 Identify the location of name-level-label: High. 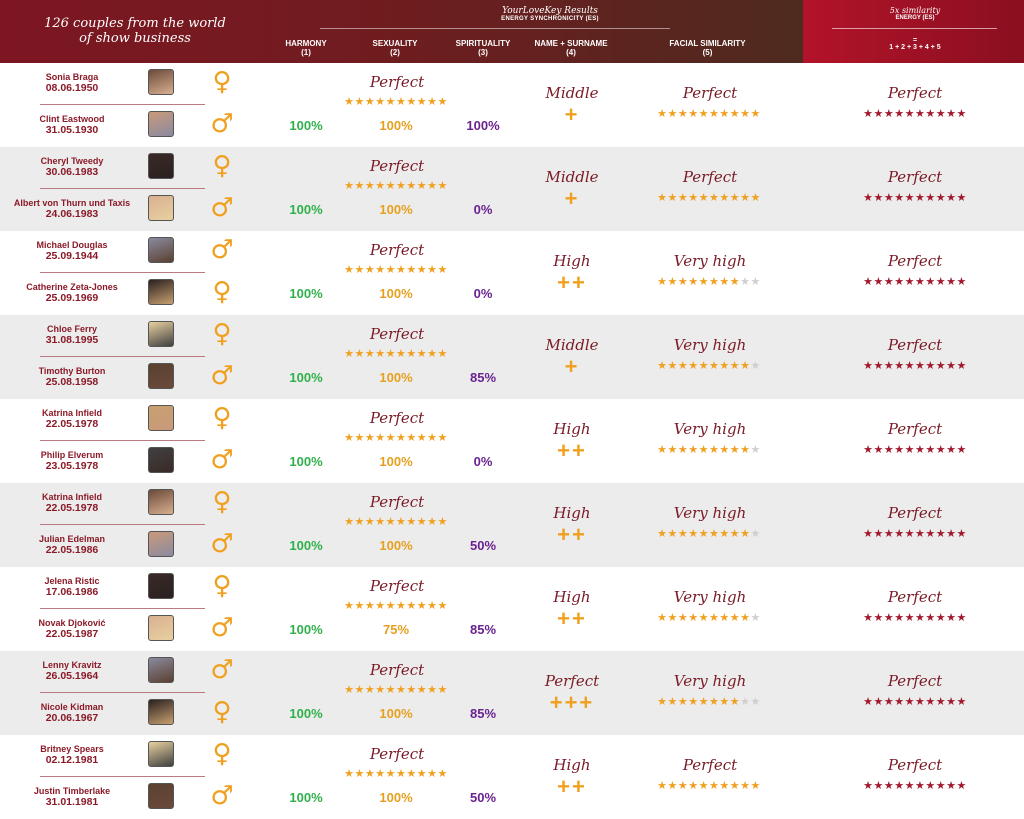
(572, 597).